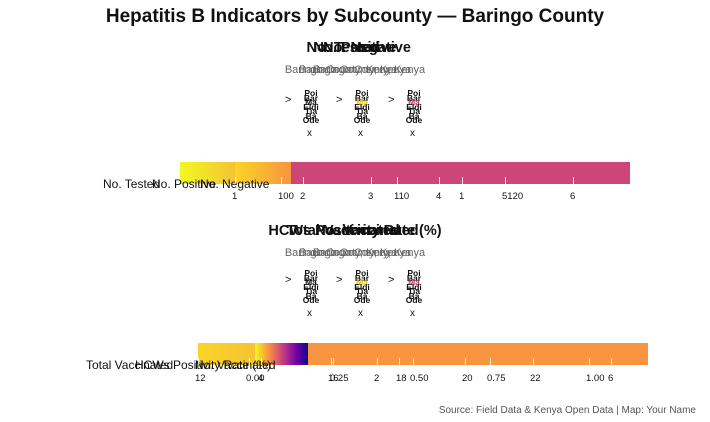  I want to click on legend-tick-label: 22, so click(535, 378).